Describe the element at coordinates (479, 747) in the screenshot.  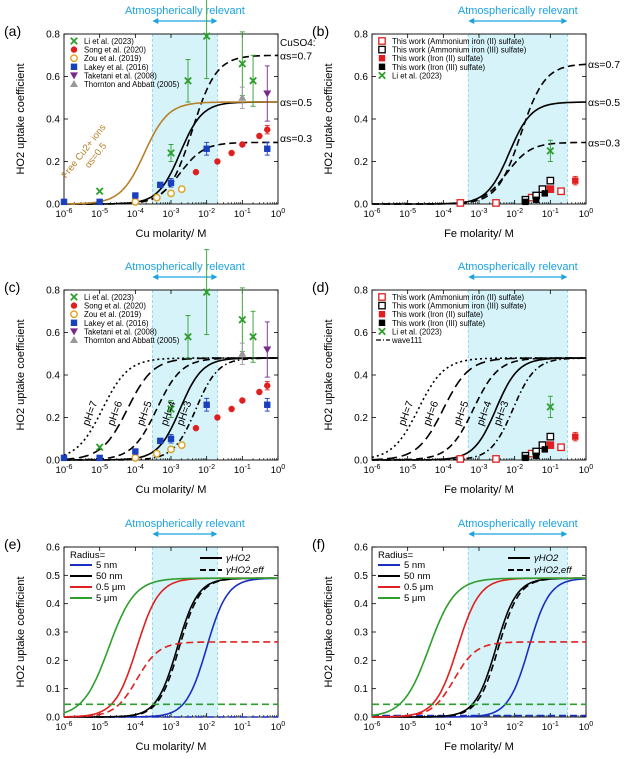
I see `x-axis-label: Fe molarity/ M` at that location.